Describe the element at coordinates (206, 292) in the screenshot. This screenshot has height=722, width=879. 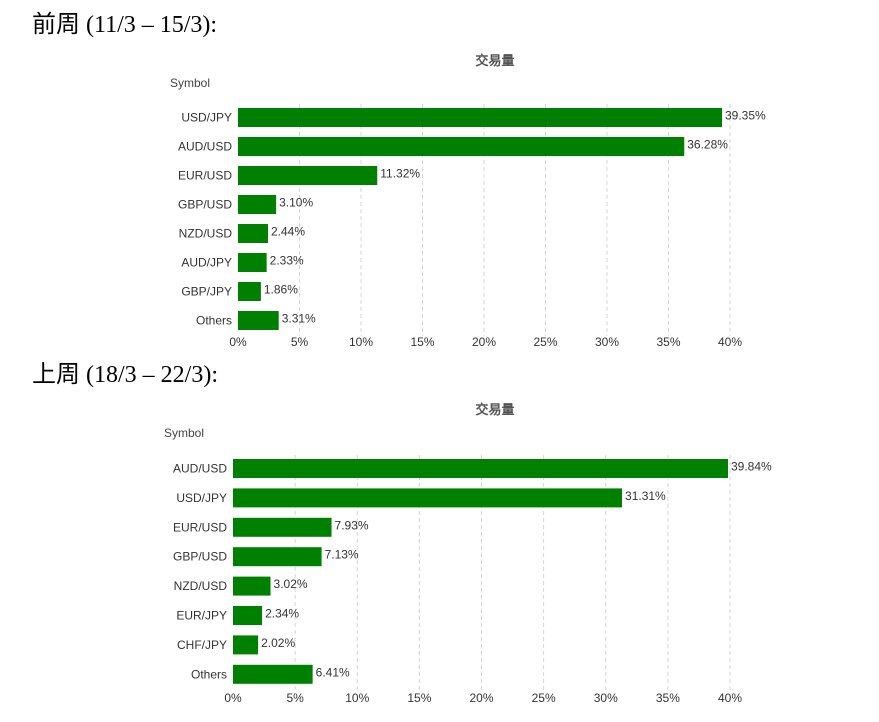
I see `category-label: GBP/JPY` at that location.